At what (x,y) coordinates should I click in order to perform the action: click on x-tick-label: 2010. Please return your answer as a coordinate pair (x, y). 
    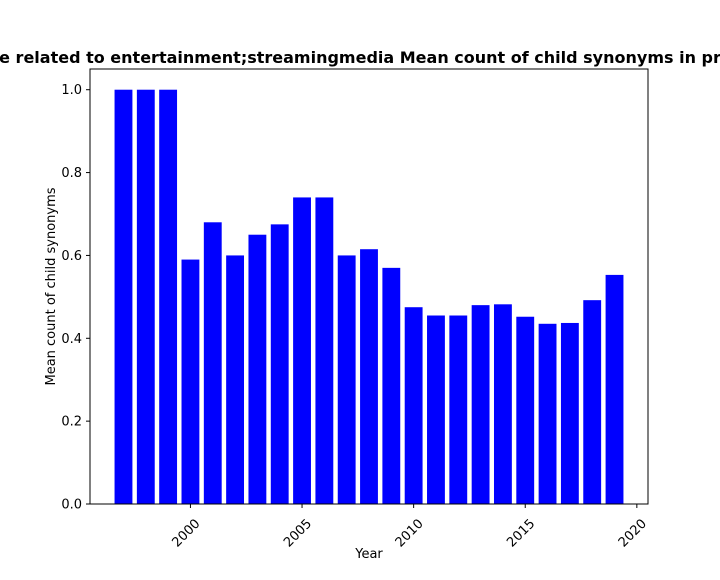
    Looking at the image, I should click on (410, 533).